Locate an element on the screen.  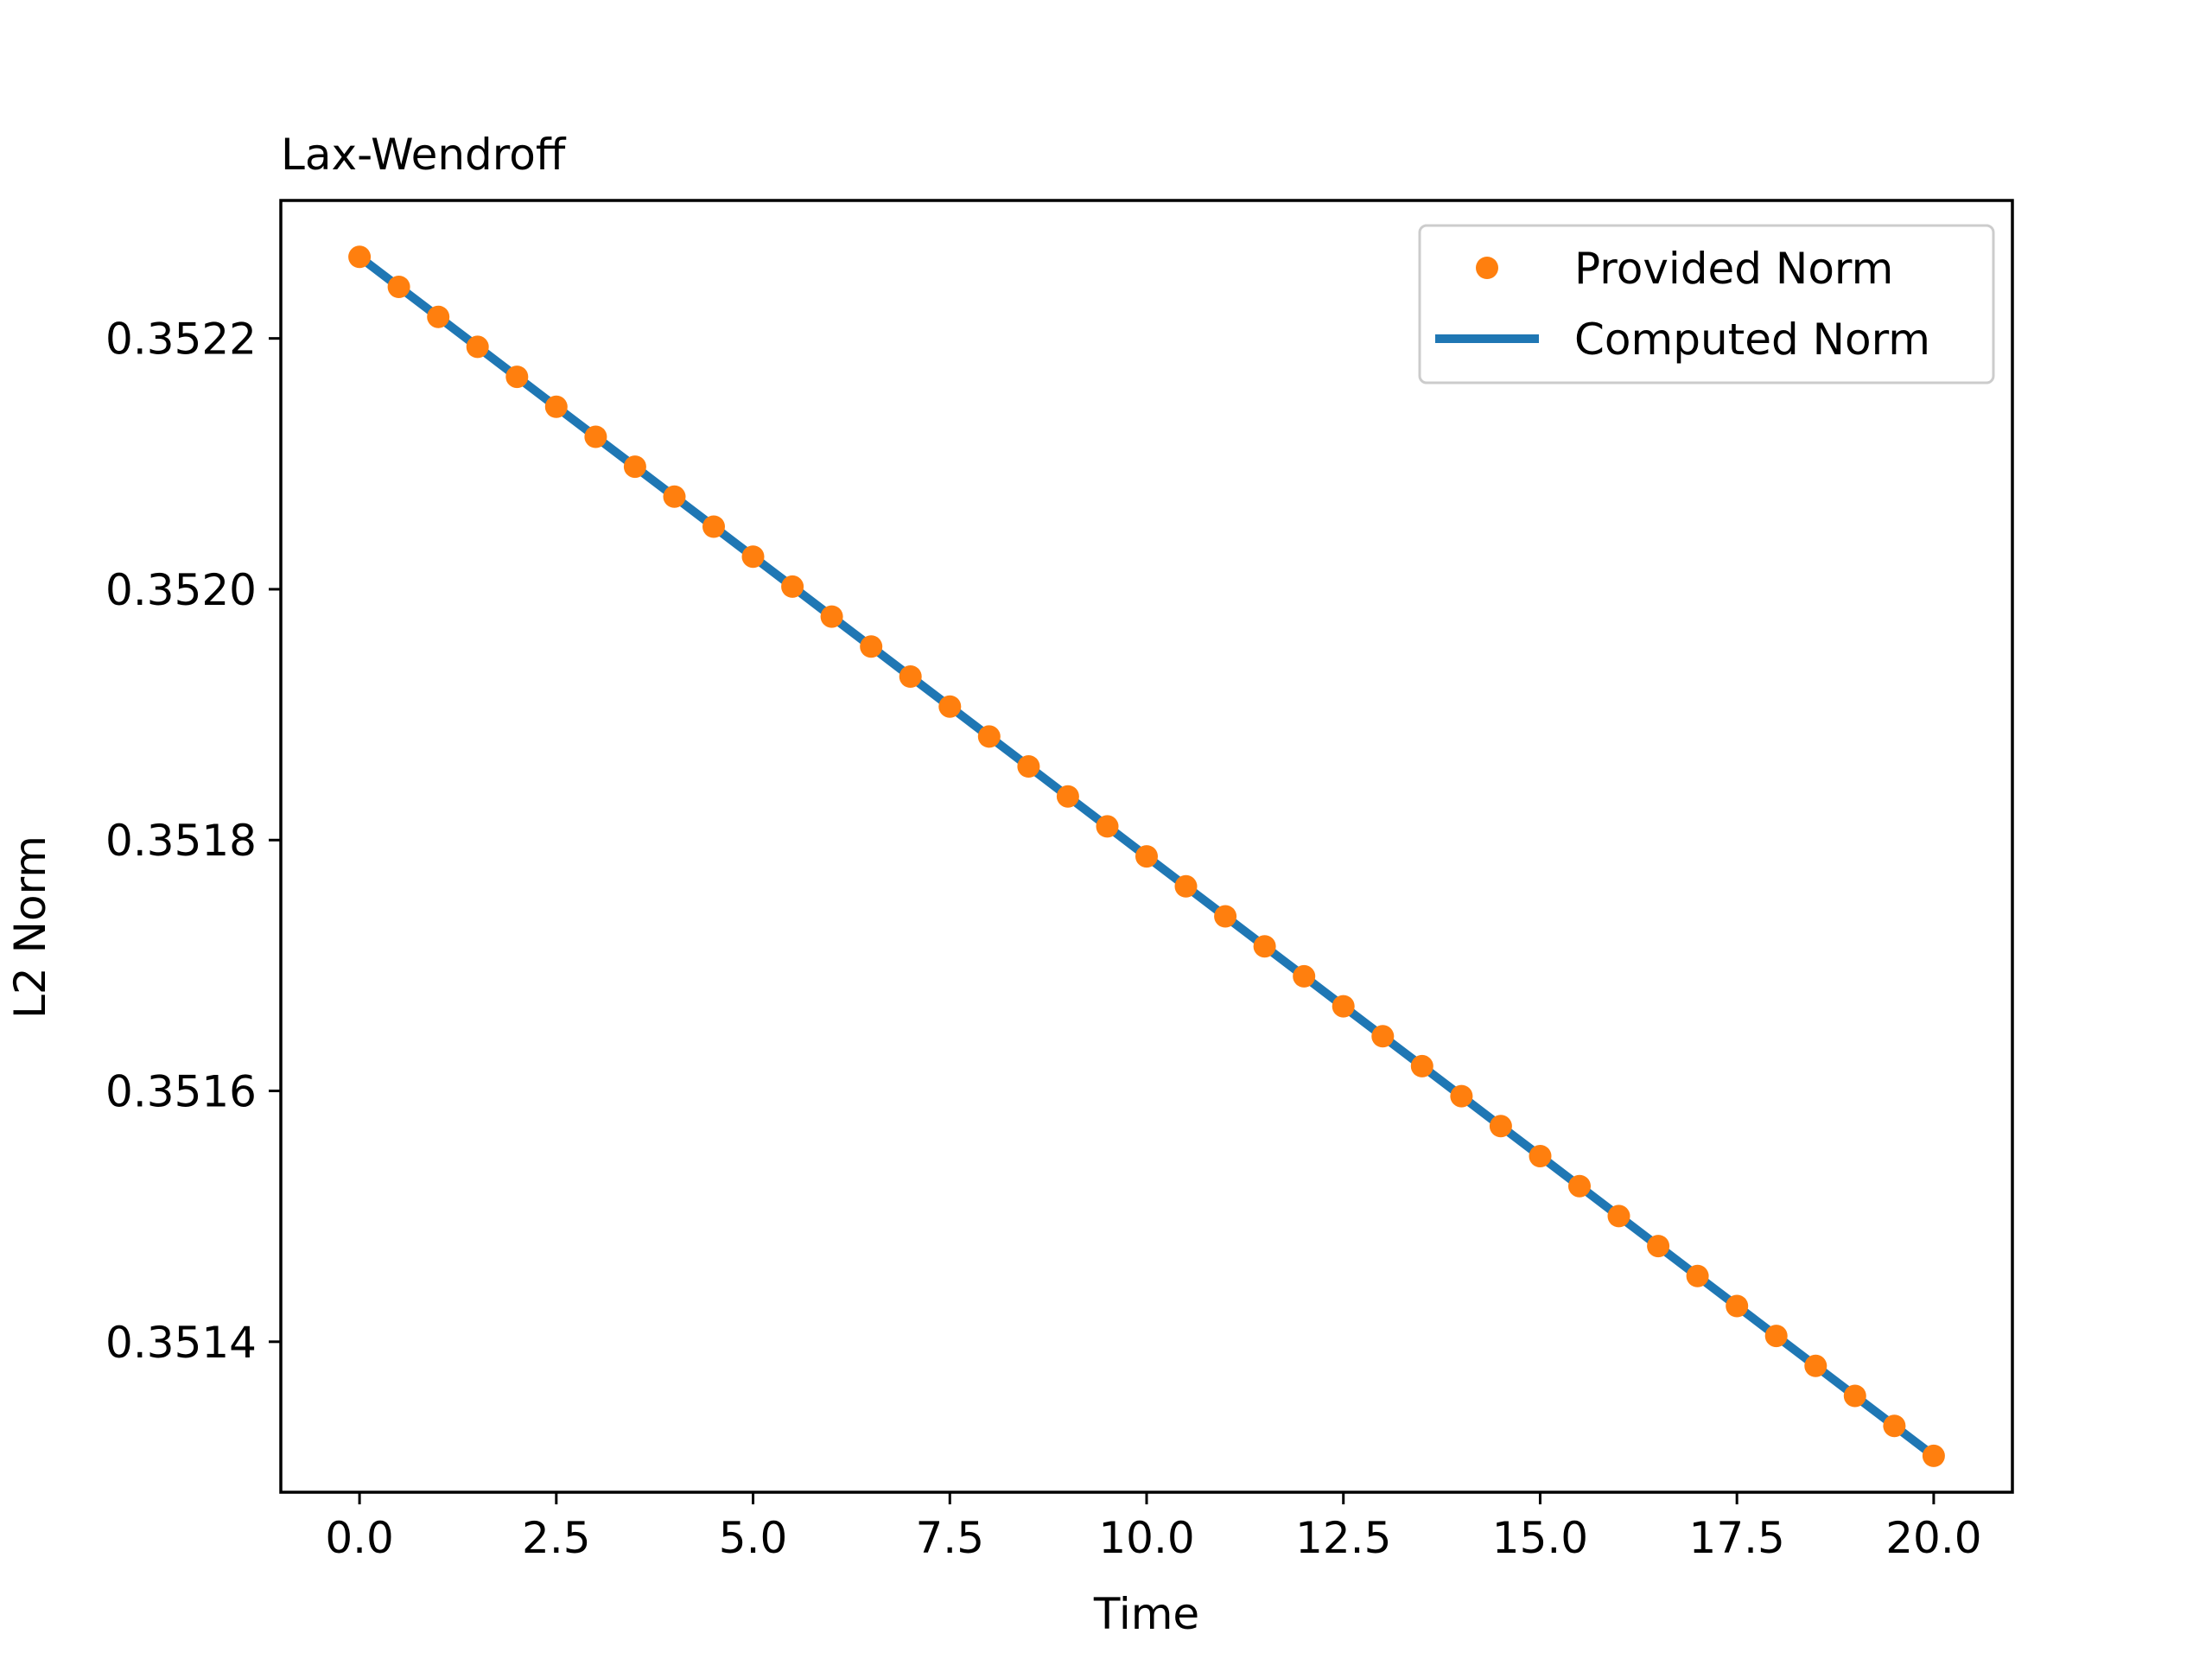
y-axis-label: L2 Norm is located at coordinates (30, 928).